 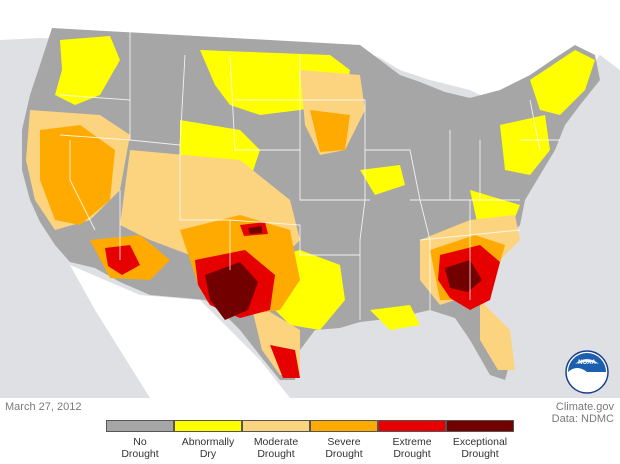 I want to click on exceptional-drought-areas, so click(x=343, y=273).